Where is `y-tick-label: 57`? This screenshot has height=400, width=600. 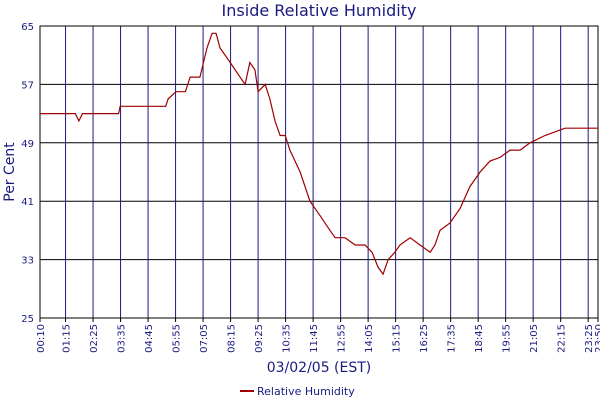
y-tick-label: 57 is located at coordinates (27, 85).